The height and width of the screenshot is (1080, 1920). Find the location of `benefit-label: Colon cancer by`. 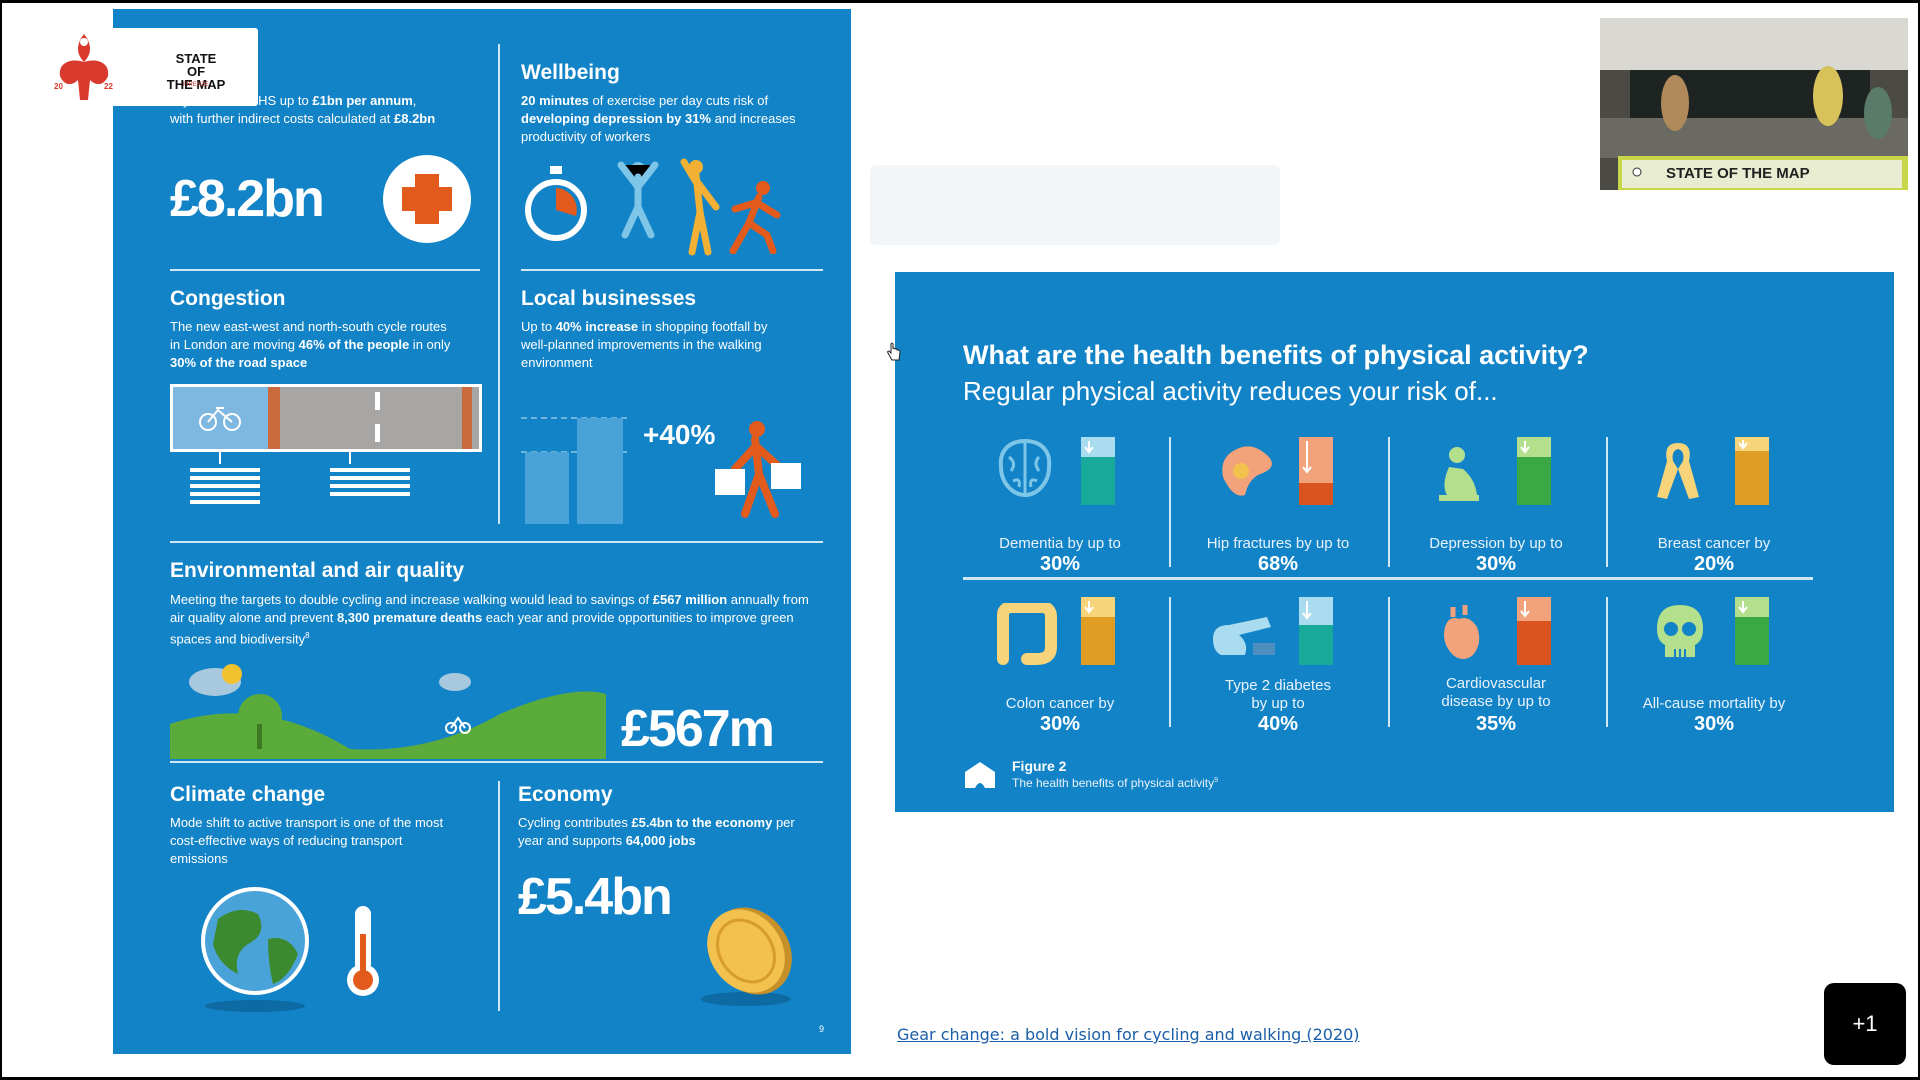

benefit-label: Colon cancer by is located at coordinates (1060, 703).